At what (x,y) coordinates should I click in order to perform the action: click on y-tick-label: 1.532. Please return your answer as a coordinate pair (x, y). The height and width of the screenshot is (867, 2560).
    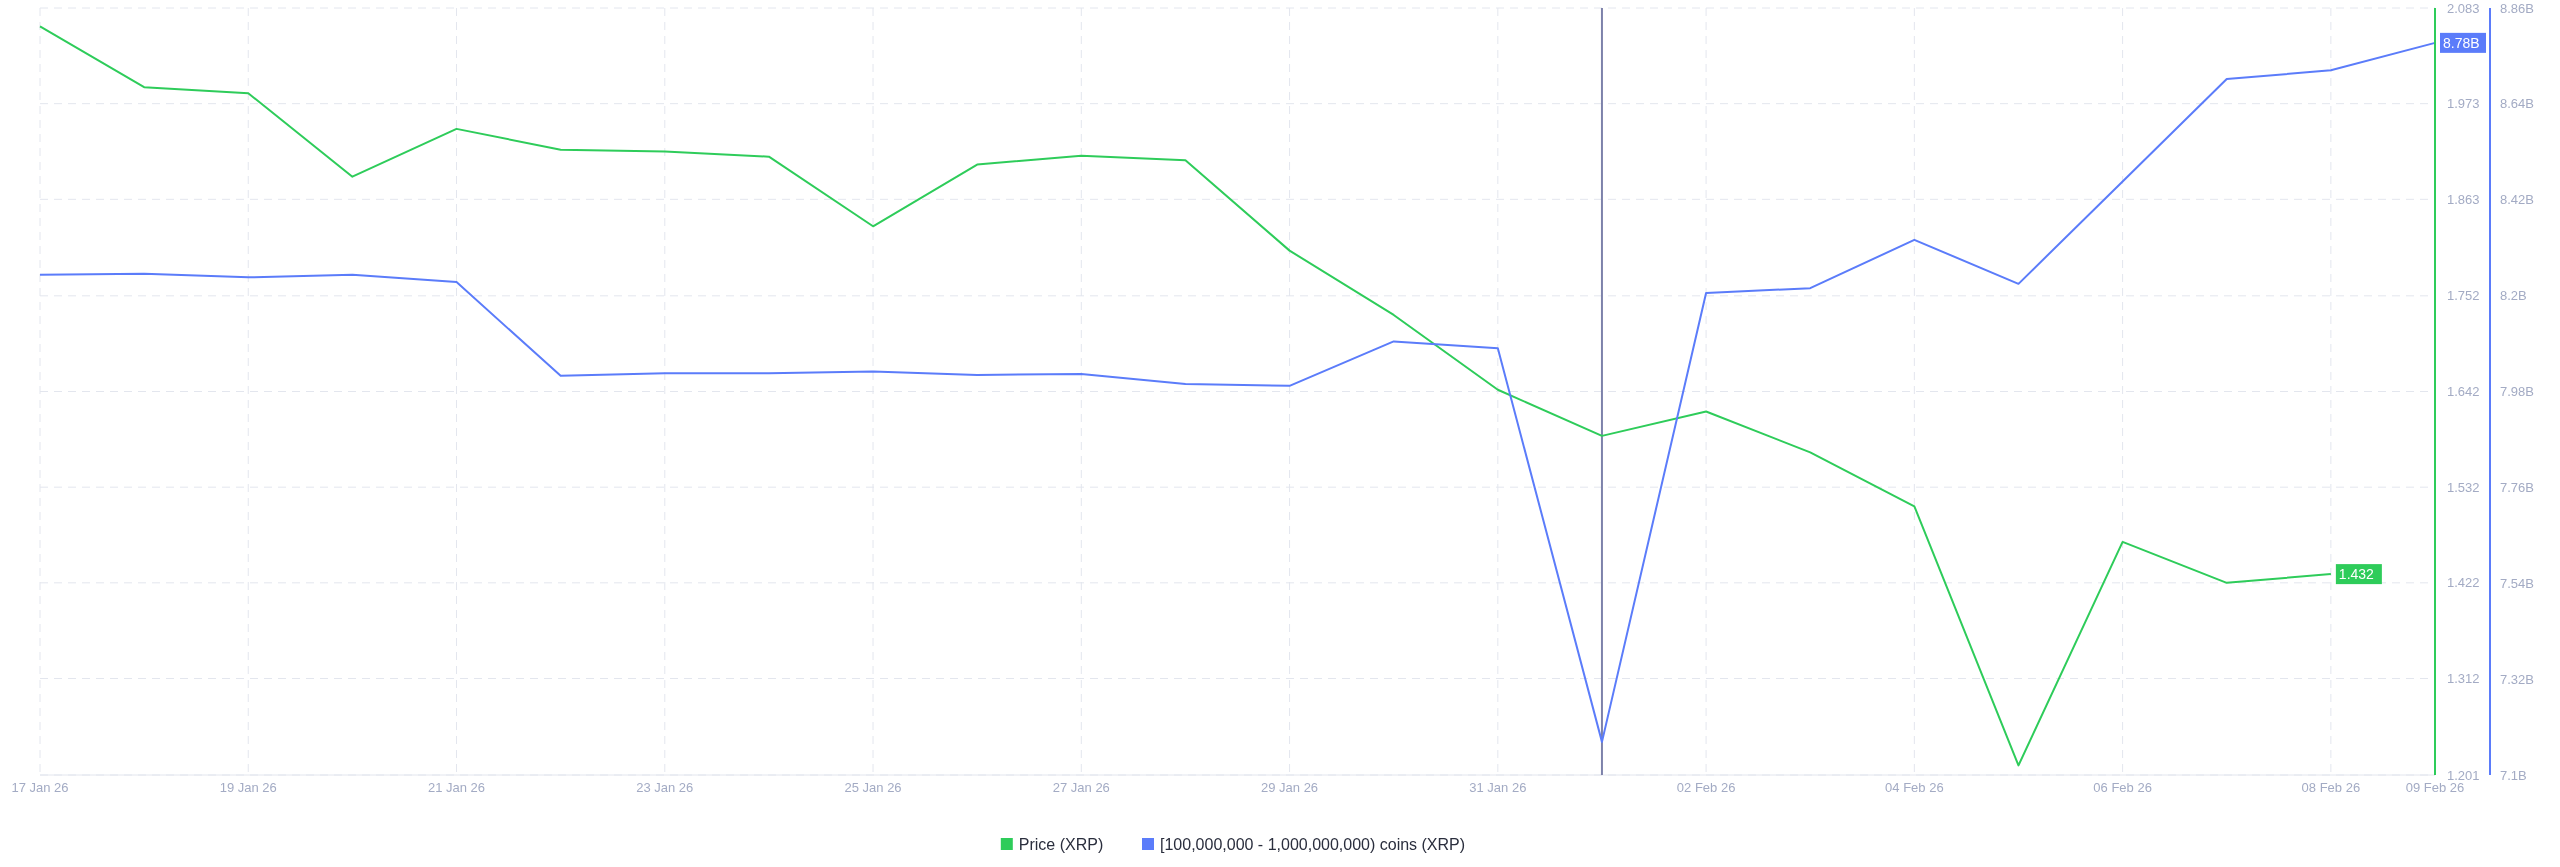
    Looking at the image, I should click on (2463, 487).